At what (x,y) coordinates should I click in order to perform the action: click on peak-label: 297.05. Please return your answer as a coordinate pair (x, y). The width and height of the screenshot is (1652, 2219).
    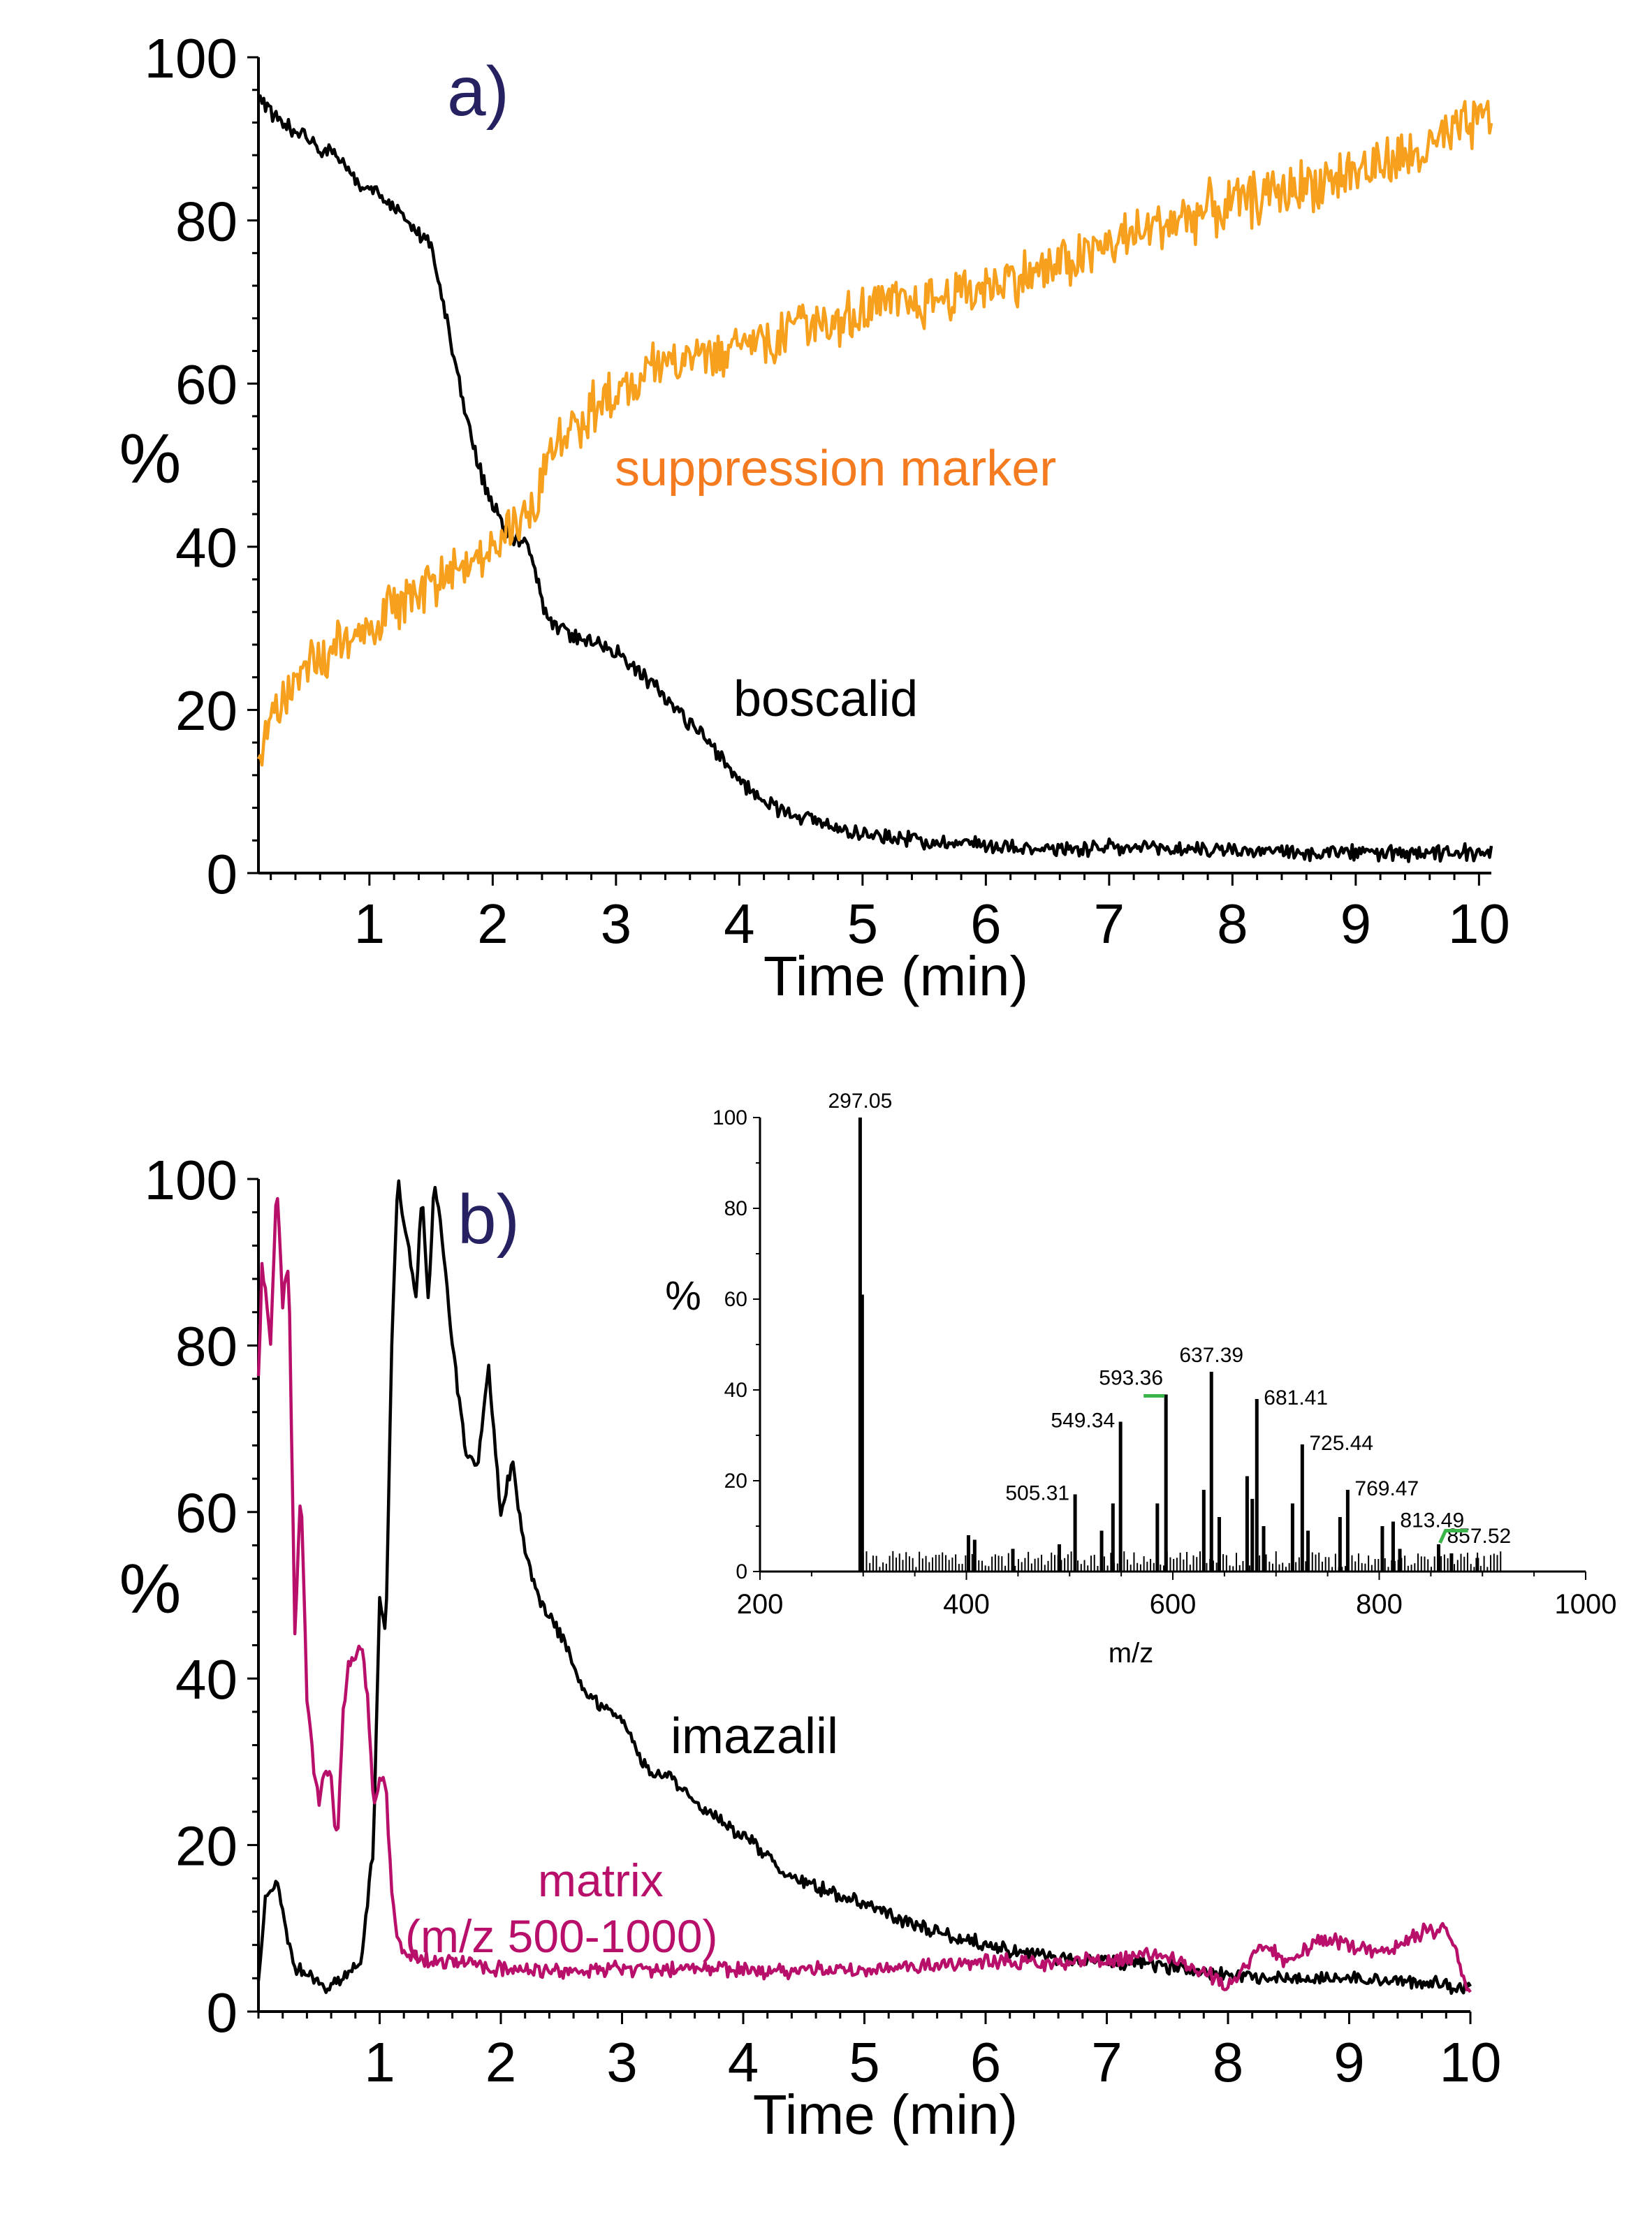
    Looking at the image, I should click on (860, 1101).